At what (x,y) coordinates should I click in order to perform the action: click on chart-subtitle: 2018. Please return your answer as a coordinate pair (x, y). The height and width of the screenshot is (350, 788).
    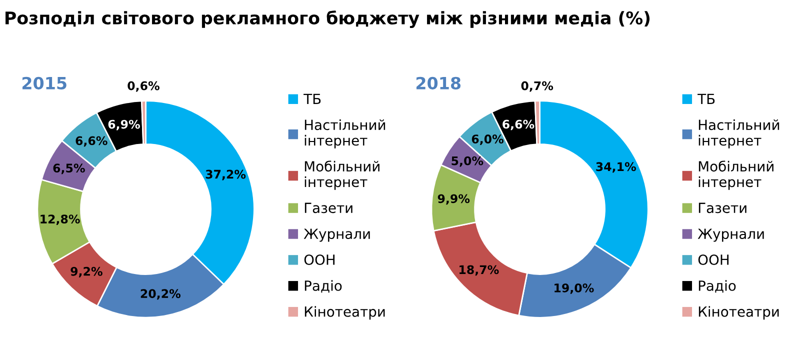
    Looking at the image, I should click on (438, 83).